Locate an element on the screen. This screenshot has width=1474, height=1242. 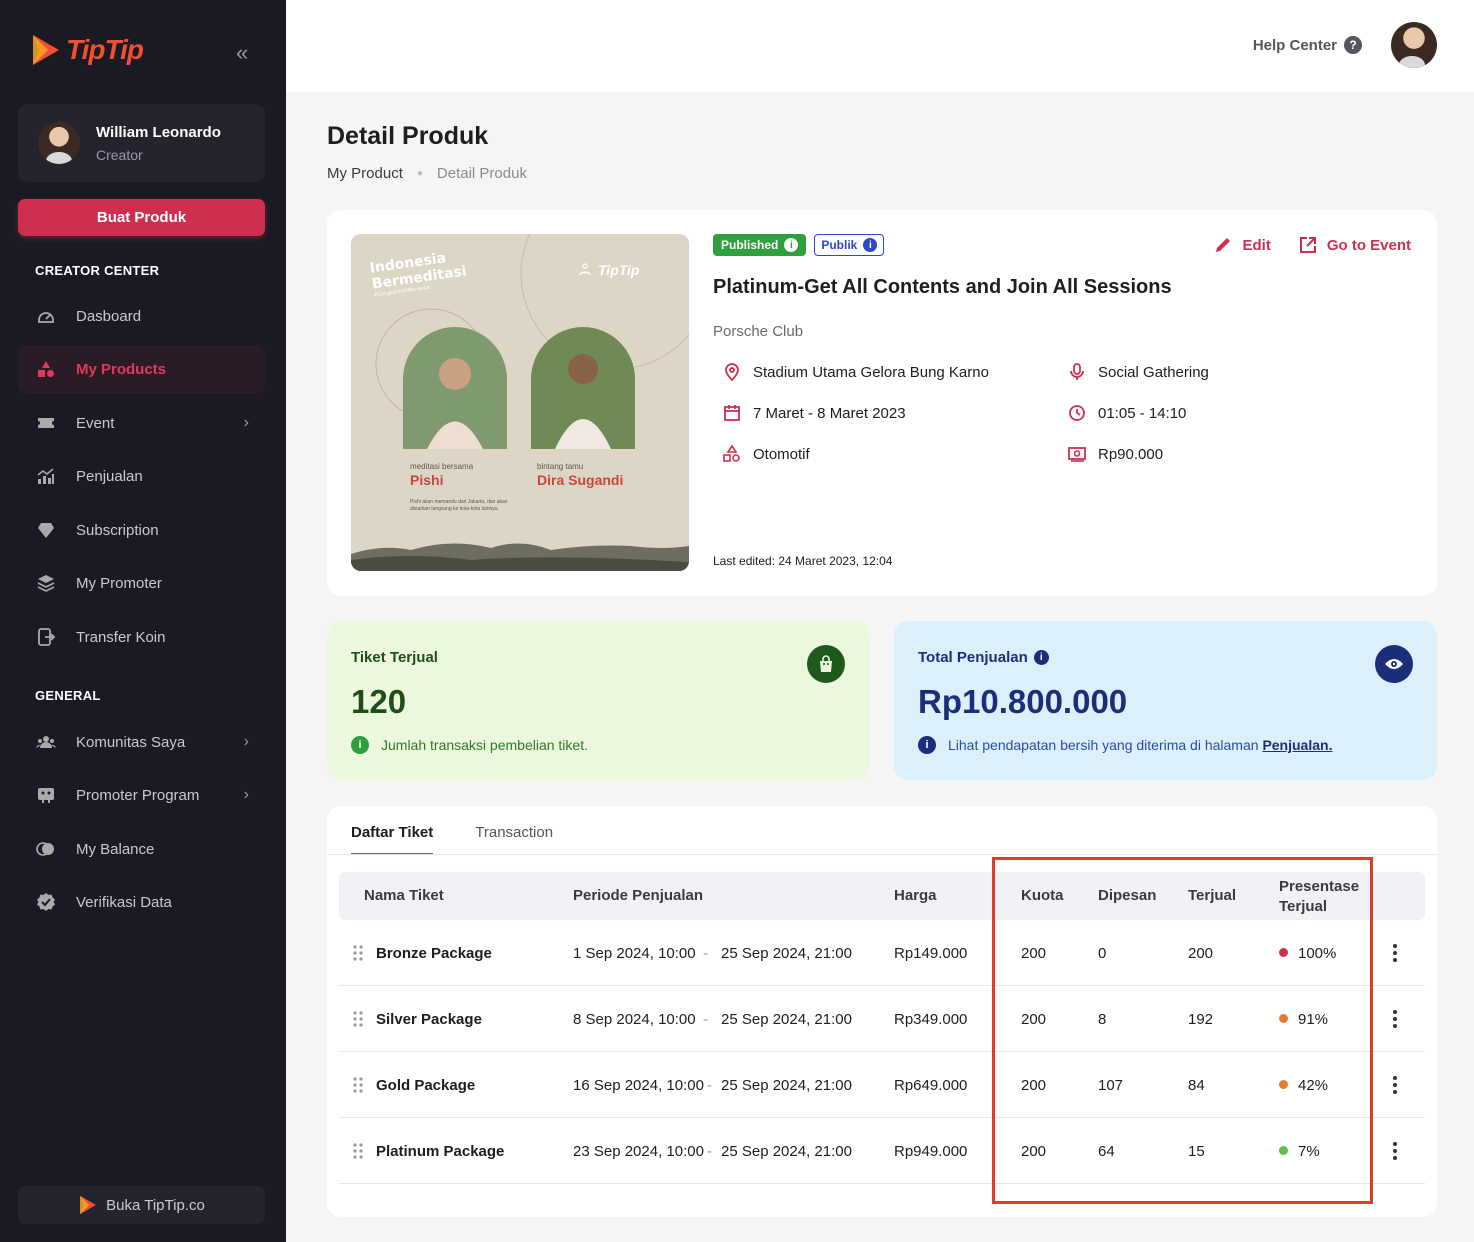
breadcrumb-my-product: My Product is located at coordinates (365, 173).